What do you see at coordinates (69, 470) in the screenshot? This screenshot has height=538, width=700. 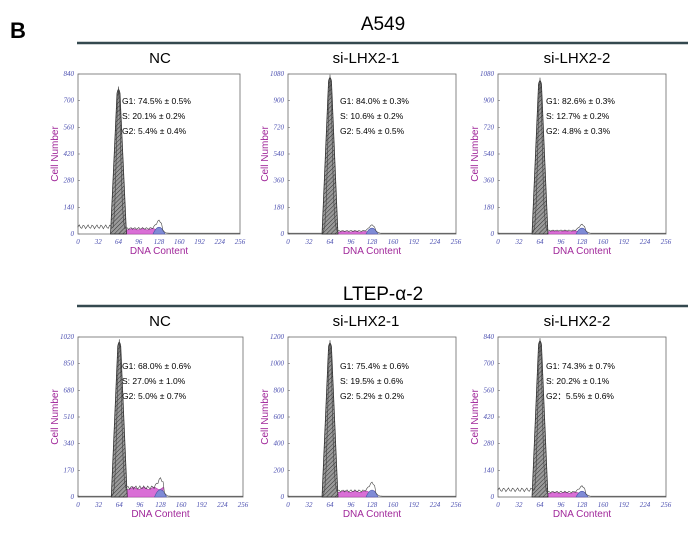 I see `y-tick-label: 170` at bounding box center [69, 470].